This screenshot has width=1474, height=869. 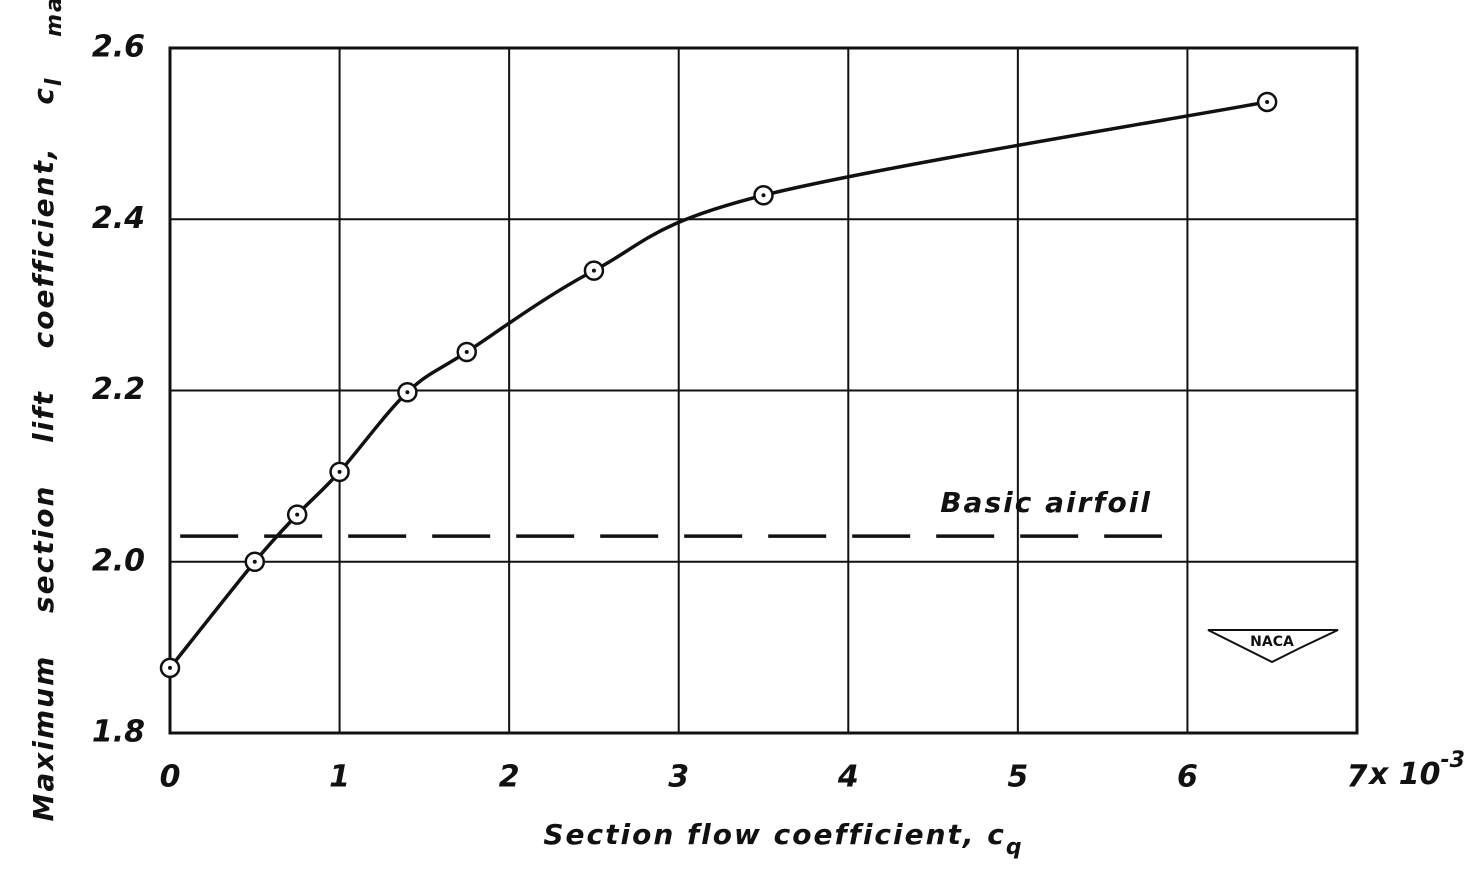 What do you see at coordinates (774, 834) in the screenshot?
I see `x-label-main: Section flow coefficient, c` at bounding box center [774, 834].